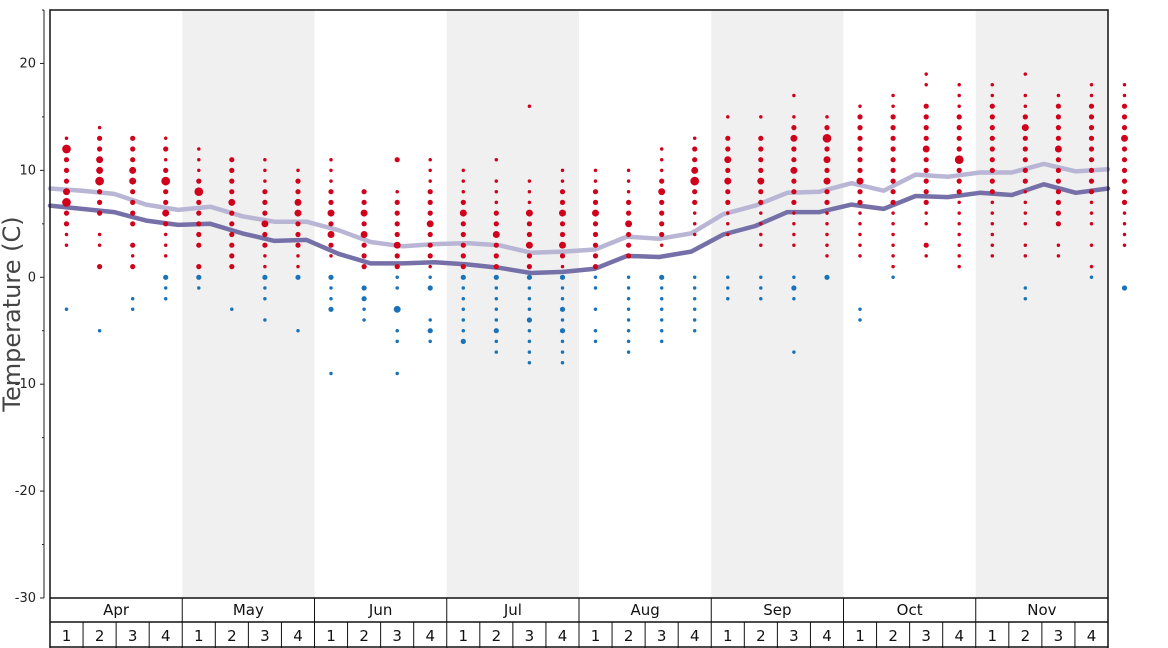 The height and width of the screenshot is (648, 1168). I want to click on week-label: 1, so click(728, 636).